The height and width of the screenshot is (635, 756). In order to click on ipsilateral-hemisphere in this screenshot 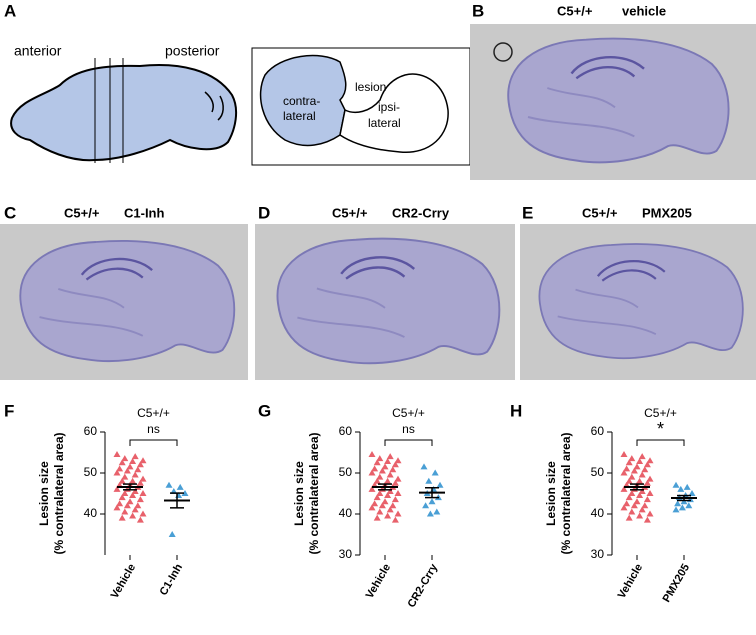, I will do `click(394, 113)`.